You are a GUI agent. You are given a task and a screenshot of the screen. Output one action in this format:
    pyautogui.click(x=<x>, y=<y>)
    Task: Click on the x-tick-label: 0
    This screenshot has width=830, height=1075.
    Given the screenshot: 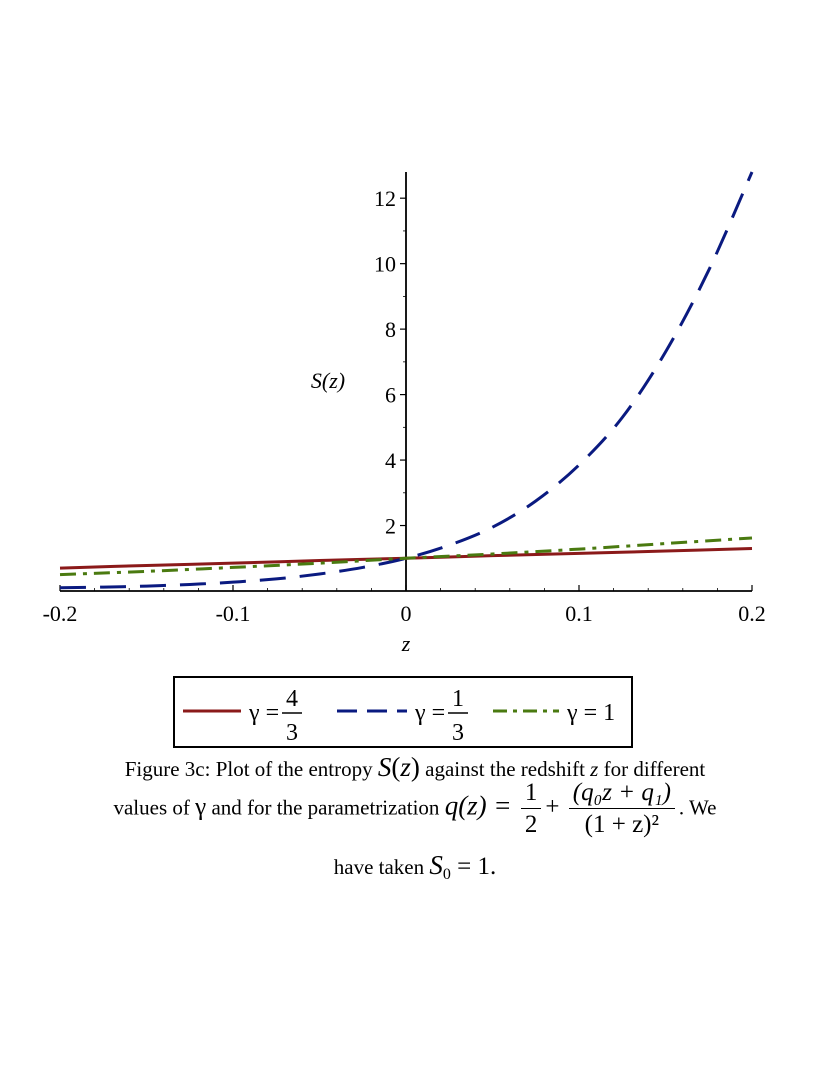 What is the action you would take?
    pyautogui.click(x=406, y=613)
    